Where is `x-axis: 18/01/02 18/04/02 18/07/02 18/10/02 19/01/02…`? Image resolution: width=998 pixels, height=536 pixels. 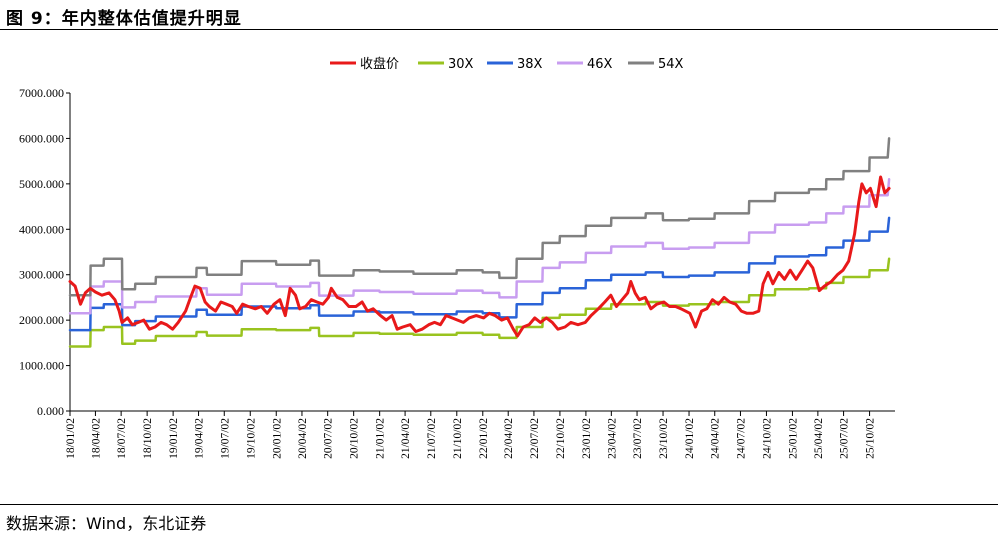
x-axis: 18/01/02 18/04/02 18/07/02 18/10/02 19/01/02… is located at coordinates (480, 434).